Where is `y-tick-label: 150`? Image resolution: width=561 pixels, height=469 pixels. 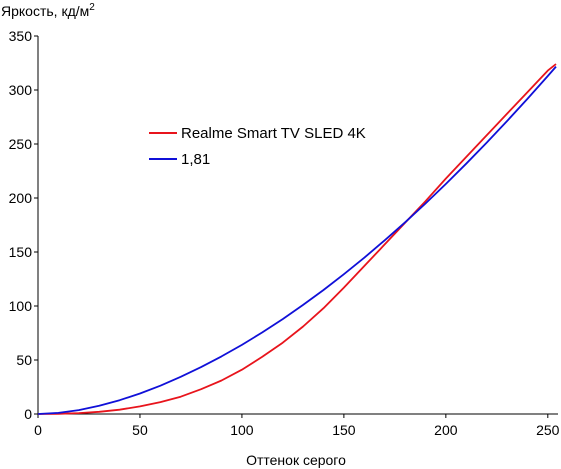 y-tick-label: 150 is located at coordinates (21, 252).